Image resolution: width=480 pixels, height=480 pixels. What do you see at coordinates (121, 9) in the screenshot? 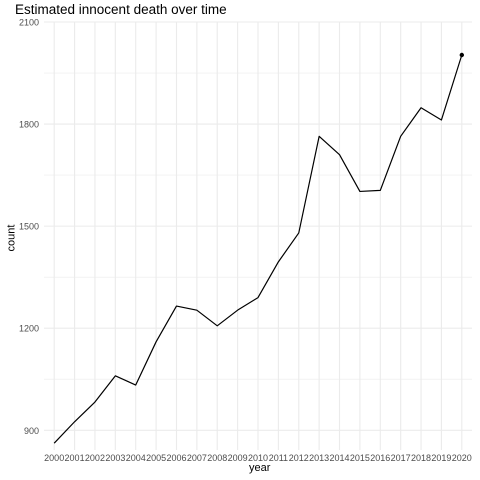
I see `chart-title: Estimated innocent death over time` at bounding box center [121, 9].